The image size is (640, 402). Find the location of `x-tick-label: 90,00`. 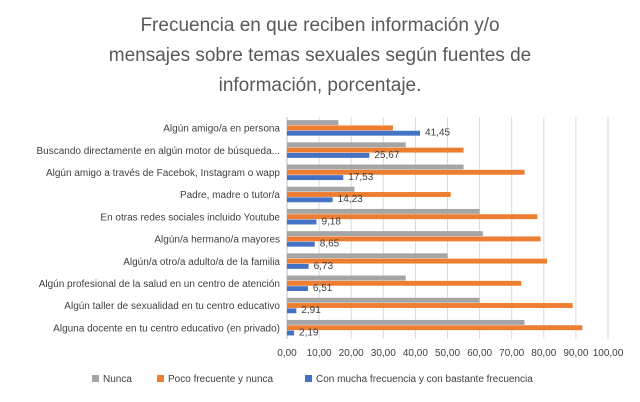

x-tick-label: 90,00 is located at coordinates (575, 353).